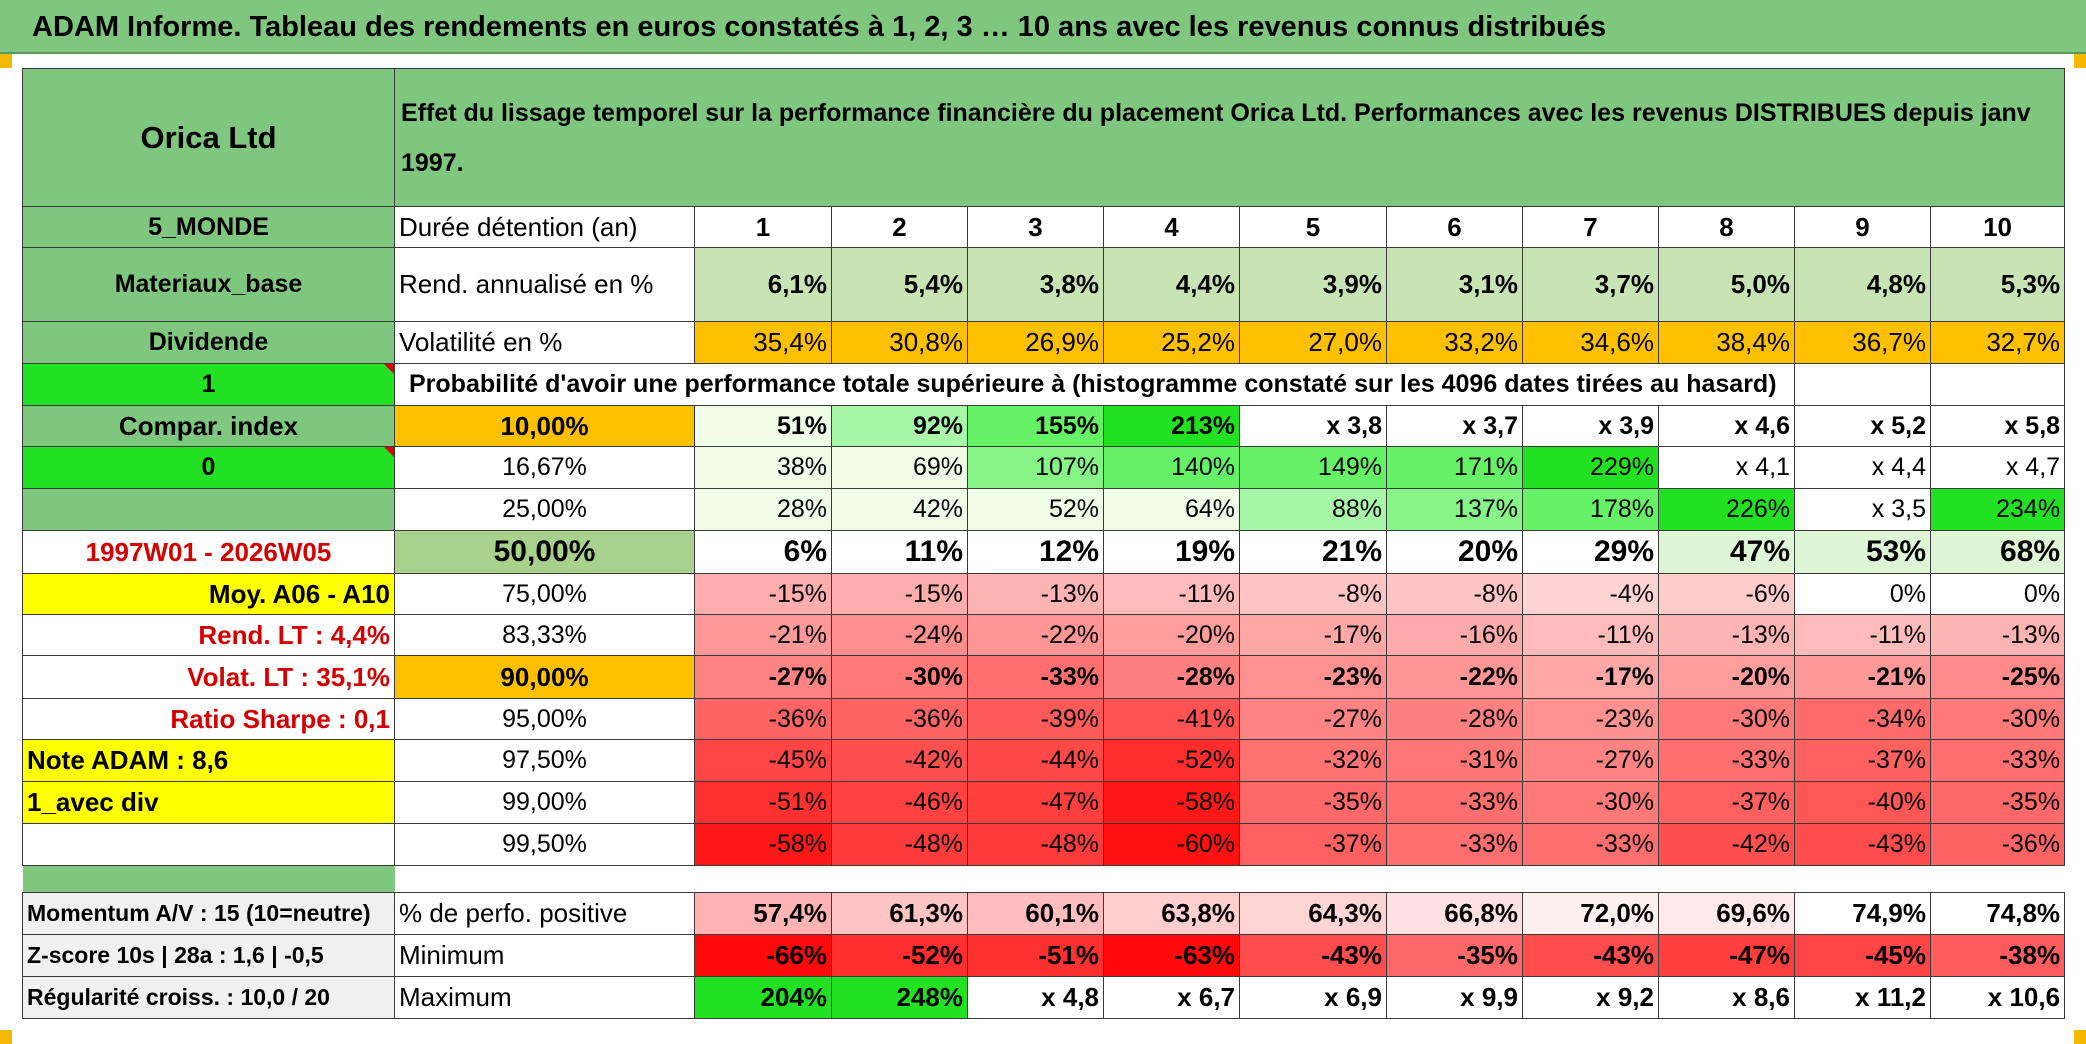 The height and width of the screenshot is (1044, 2086). I want to click on rend-lt-label: Rend. LT : 4,4%, so click(208, 635).